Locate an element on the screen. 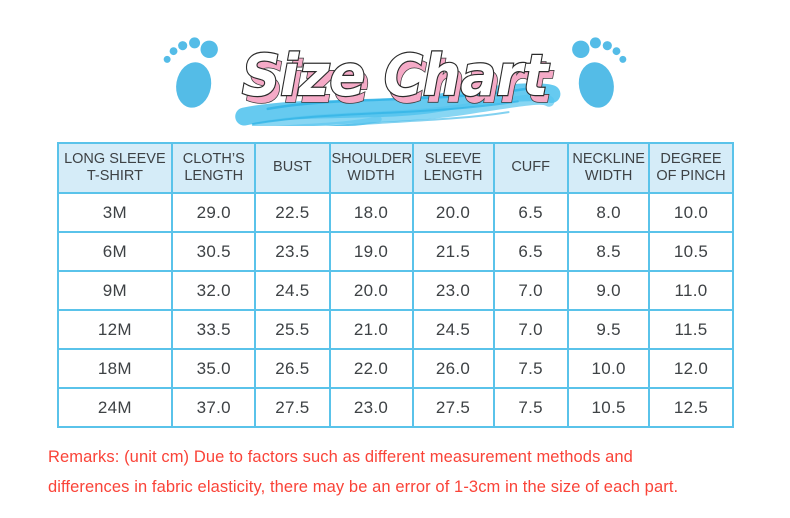 This screenshot has width=790, height=518. table-row: 9M 32.0 24.5 20.0 23.0 7.0 9.0 11.0 is located at coordinates (395, 290).